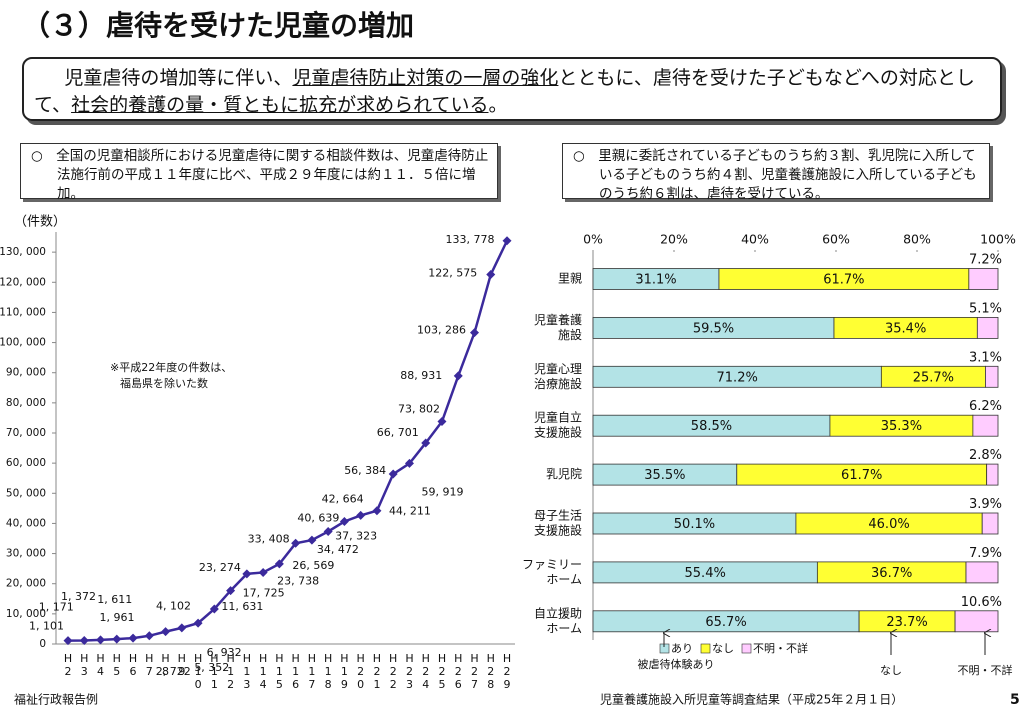 This screenshot has height=711, width=1024. Describe the element at coordinates (171, 367) in the screenshot. I see `annotation: ※平成22年度の件数は、` at that location.